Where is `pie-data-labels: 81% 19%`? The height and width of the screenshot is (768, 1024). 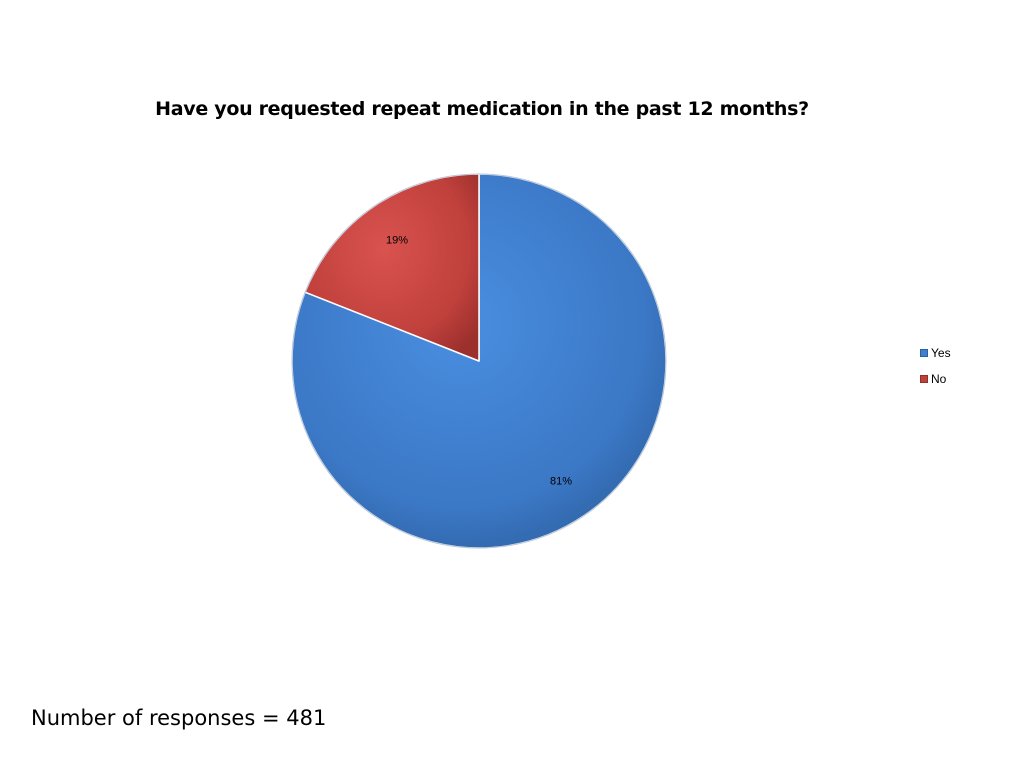 pie-data-labels: 81% 19% is located at coordinates (479, 360).